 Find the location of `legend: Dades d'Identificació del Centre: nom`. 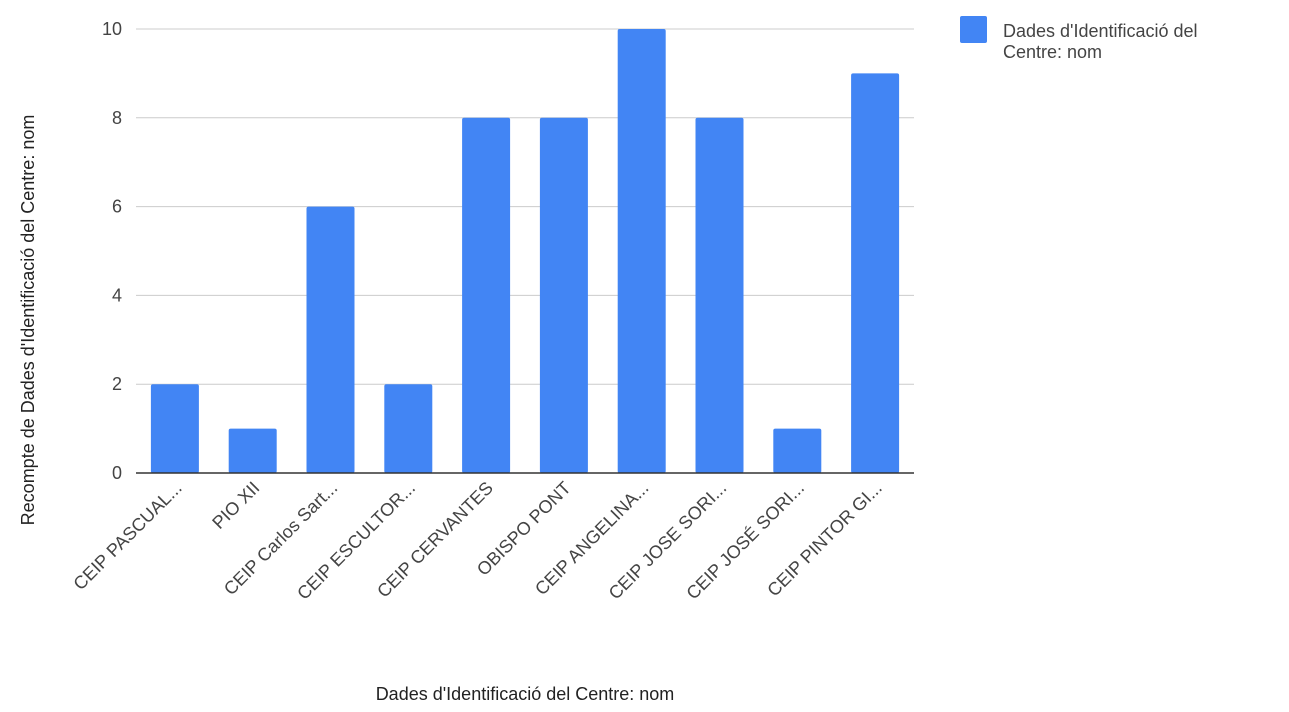

legend: Dades d'Identificació del Centre: nom is located at coordinates (1079, 39).